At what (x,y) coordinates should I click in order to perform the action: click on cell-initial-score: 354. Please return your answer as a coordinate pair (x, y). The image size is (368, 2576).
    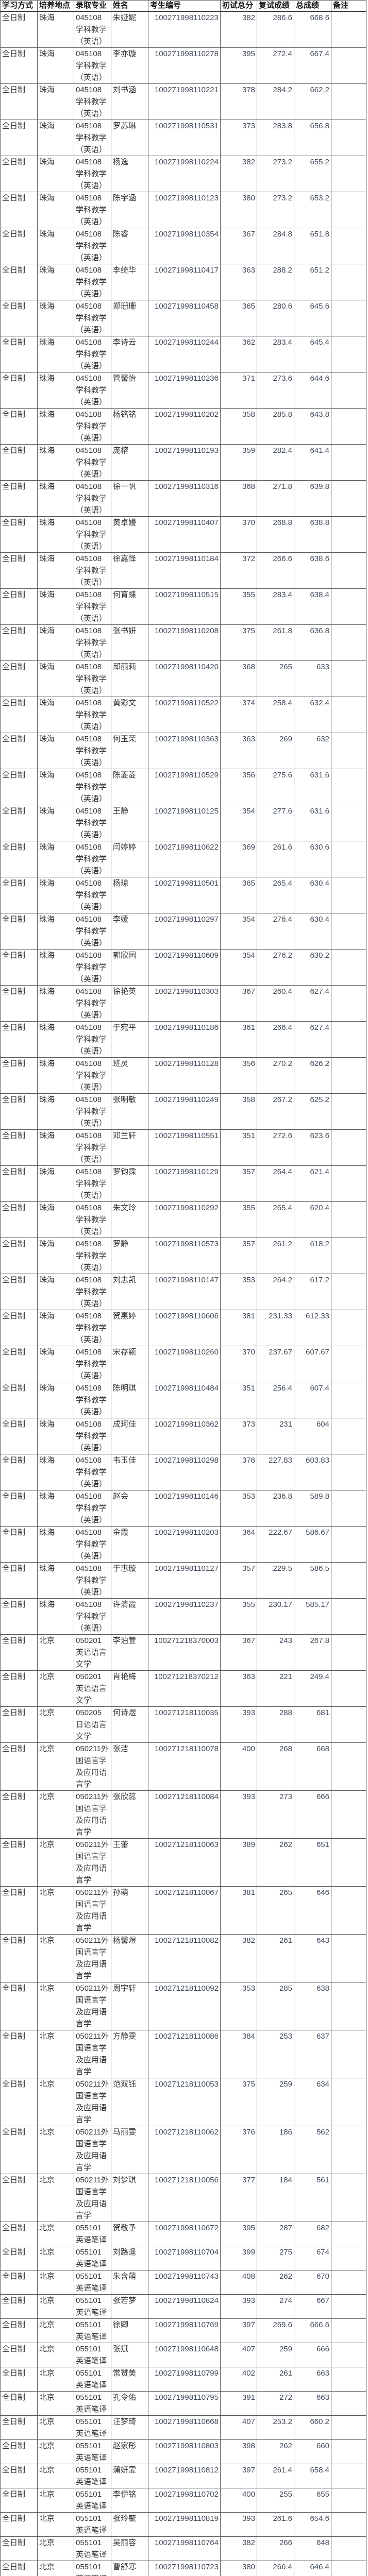
    Looking at the image, I should click on (238, 967).